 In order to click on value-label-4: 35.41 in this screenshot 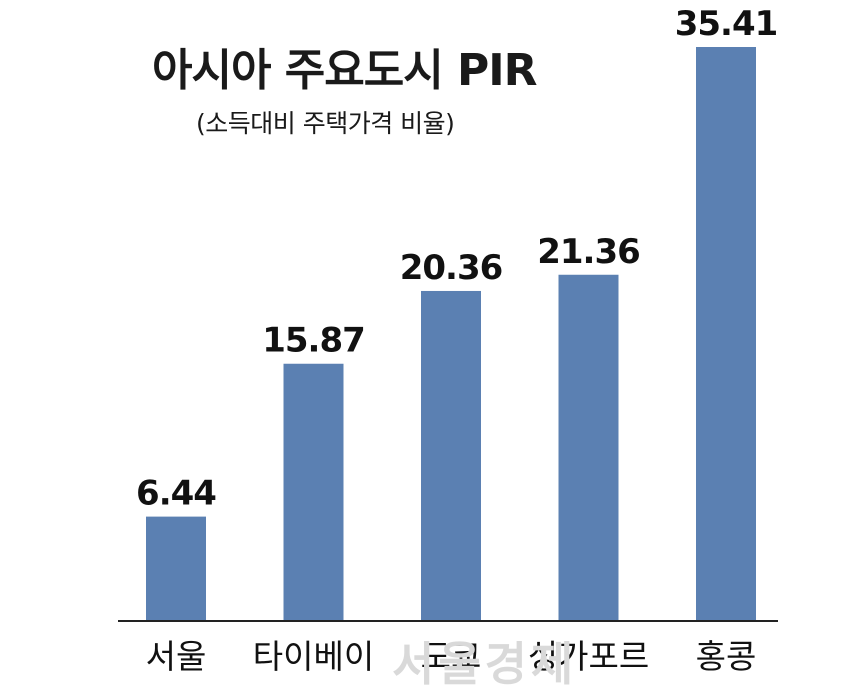, I will do `click(726, 24)`.